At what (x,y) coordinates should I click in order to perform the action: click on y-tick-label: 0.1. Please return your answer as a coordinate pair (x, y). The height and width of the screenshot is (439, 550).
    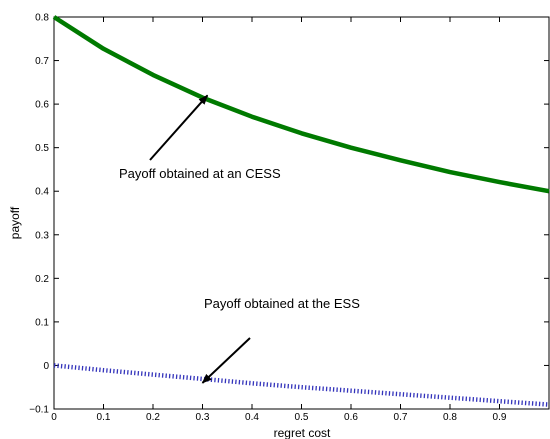
    Looking at the image, I should click on (42, 322).